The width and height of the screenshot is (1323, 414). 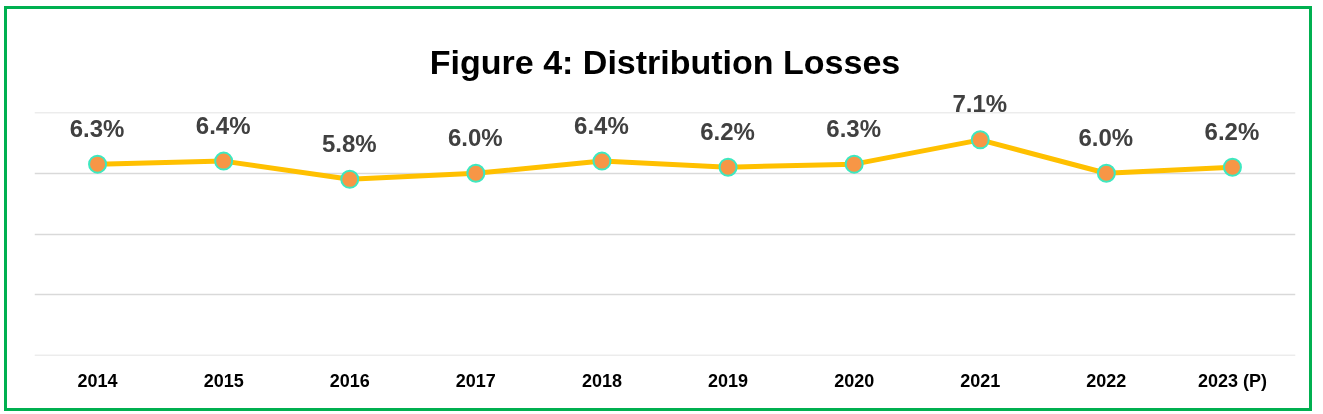 What do you see at coordinates (728, 380) in the screenshot?
I see `x-tick-label: 2019` at bounding box center [728, 380].